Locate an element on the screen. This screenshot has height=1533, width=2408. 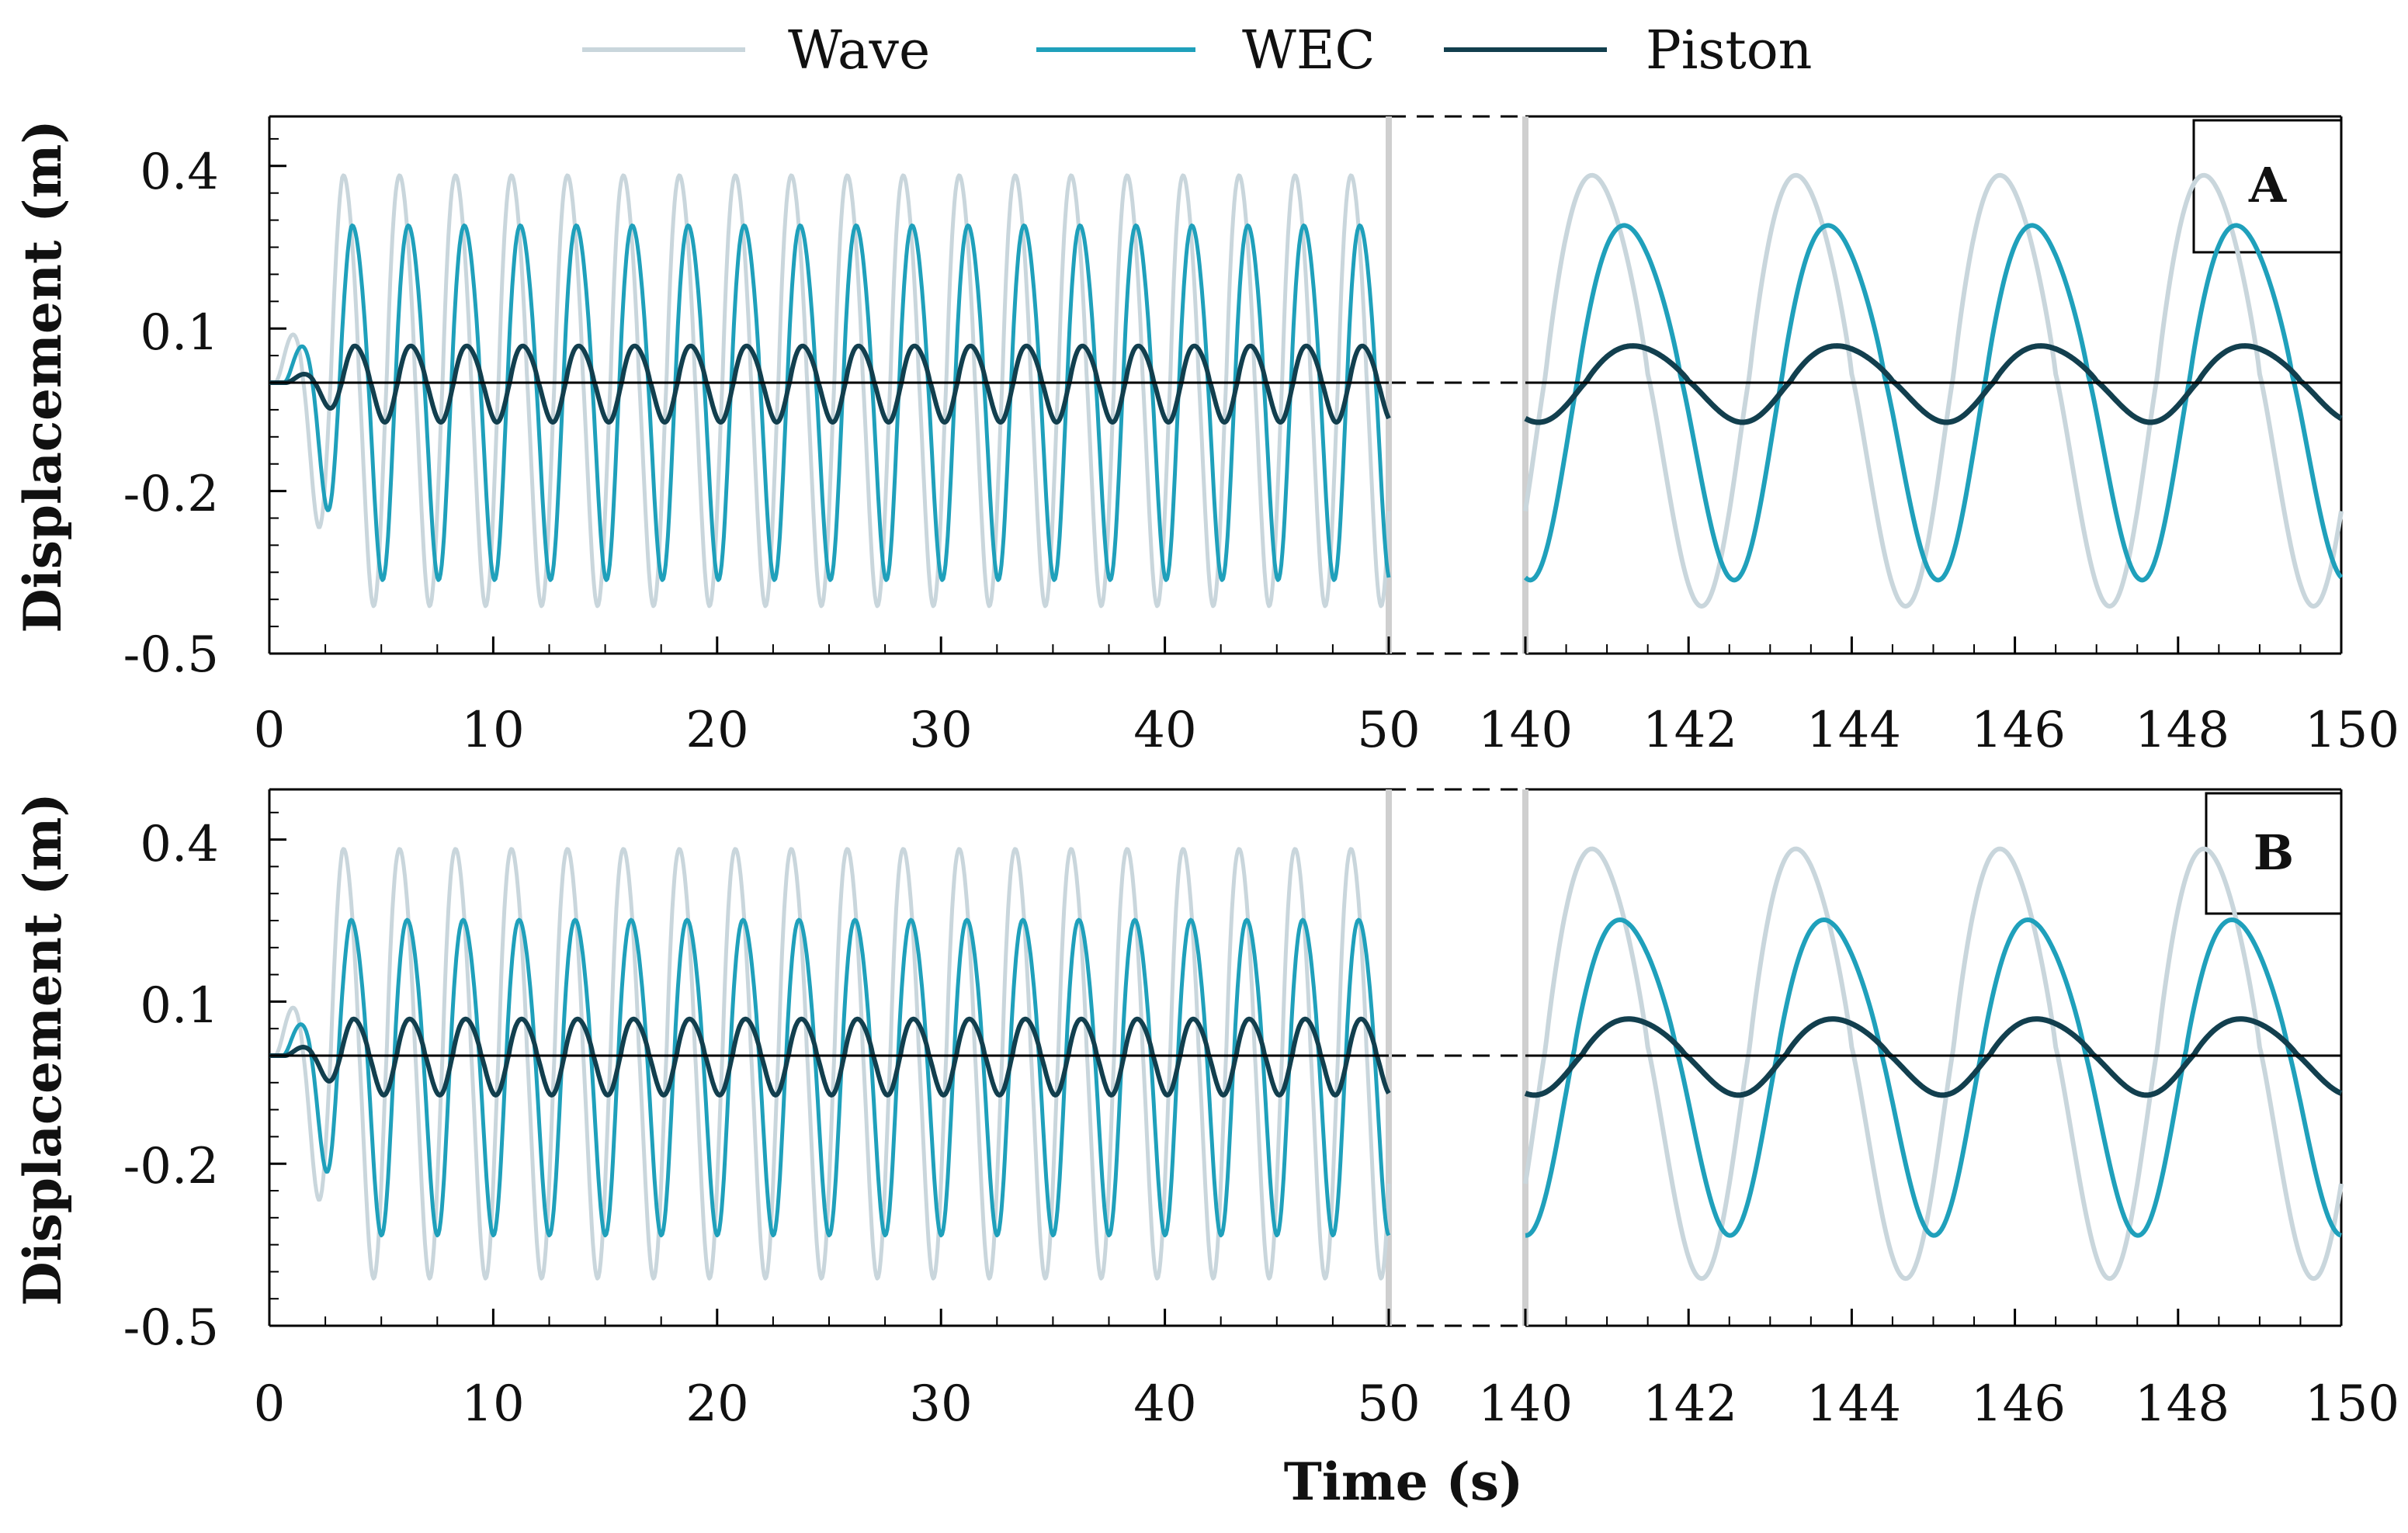
panel-1-wec-series-right is located at coordinates (1934, 1077).